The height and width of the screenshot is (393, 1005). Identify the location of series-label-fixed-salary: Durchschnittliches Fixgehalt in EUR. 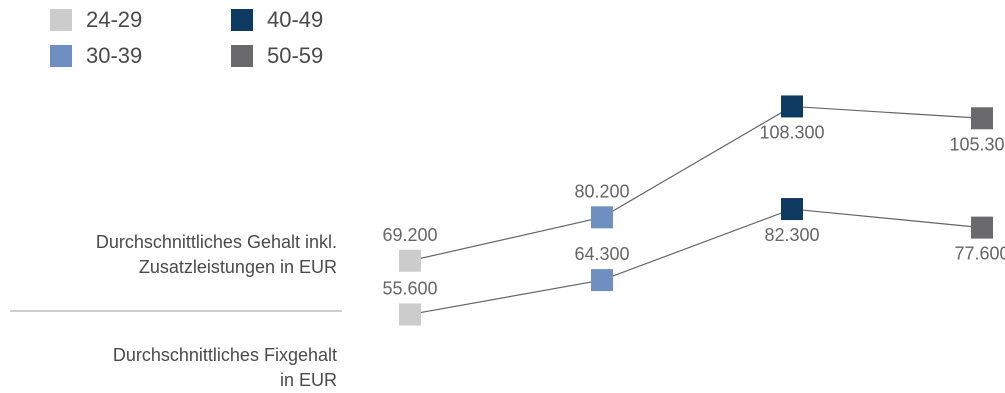
(225, 368).